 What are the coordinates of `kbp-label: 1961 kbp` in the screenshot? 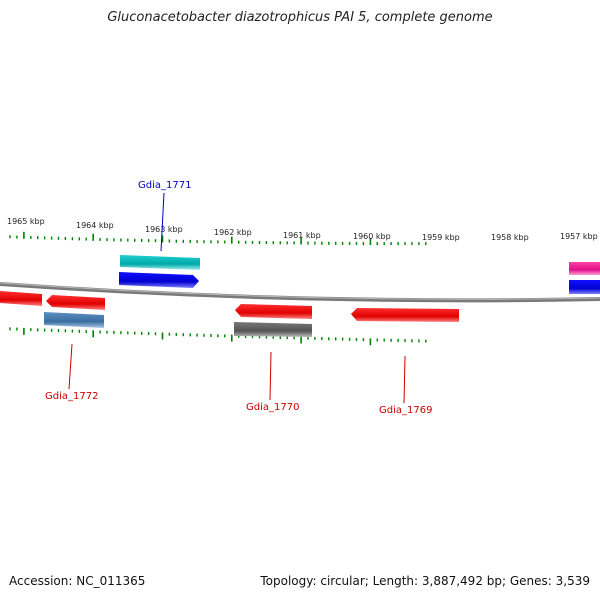 It's located at (302, 235).